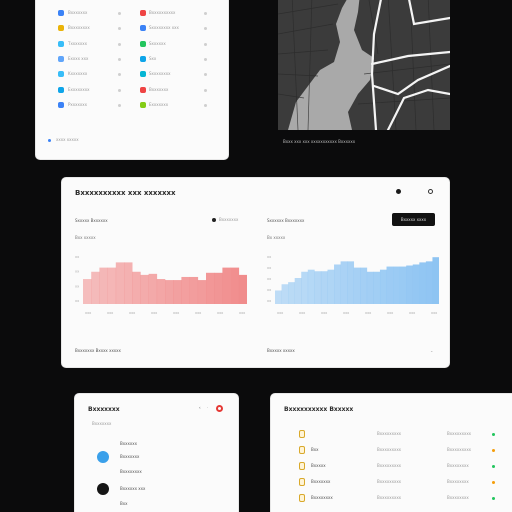 This screenshot has height=512, width=512. Describe the element at coordinates (219, 408) in the screenshot. I see `record-icon` at that location.